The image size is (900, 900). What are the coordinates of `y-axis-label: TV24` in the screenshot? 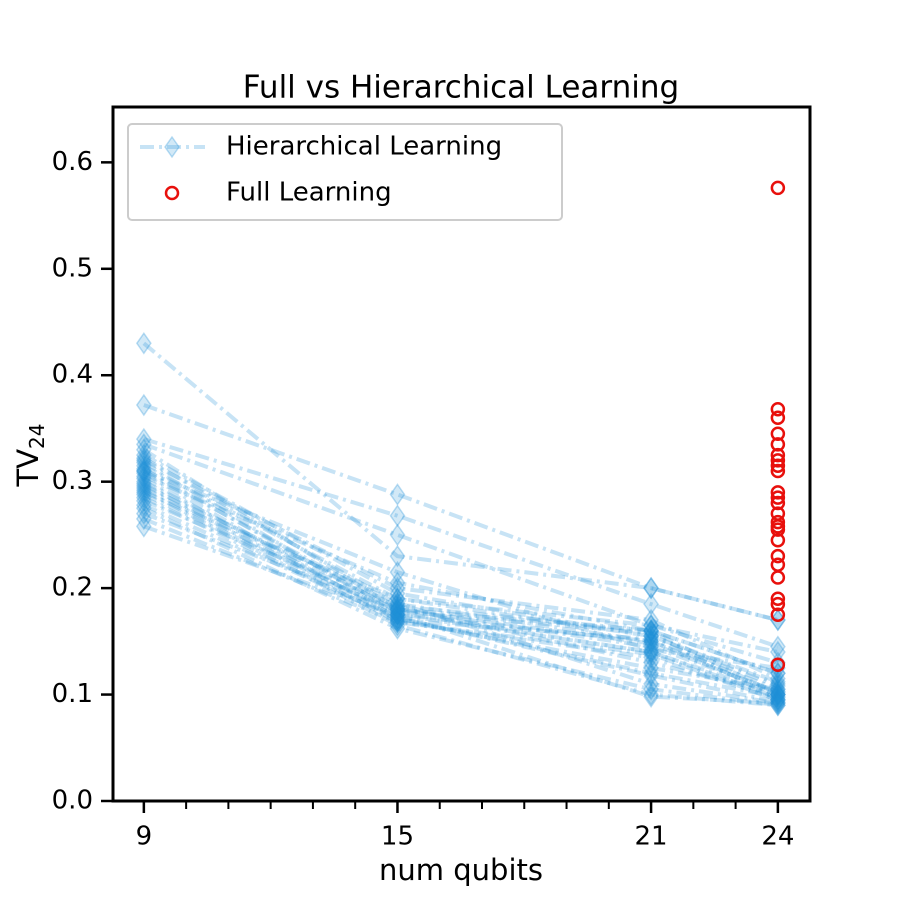 It's located at (30, 455).